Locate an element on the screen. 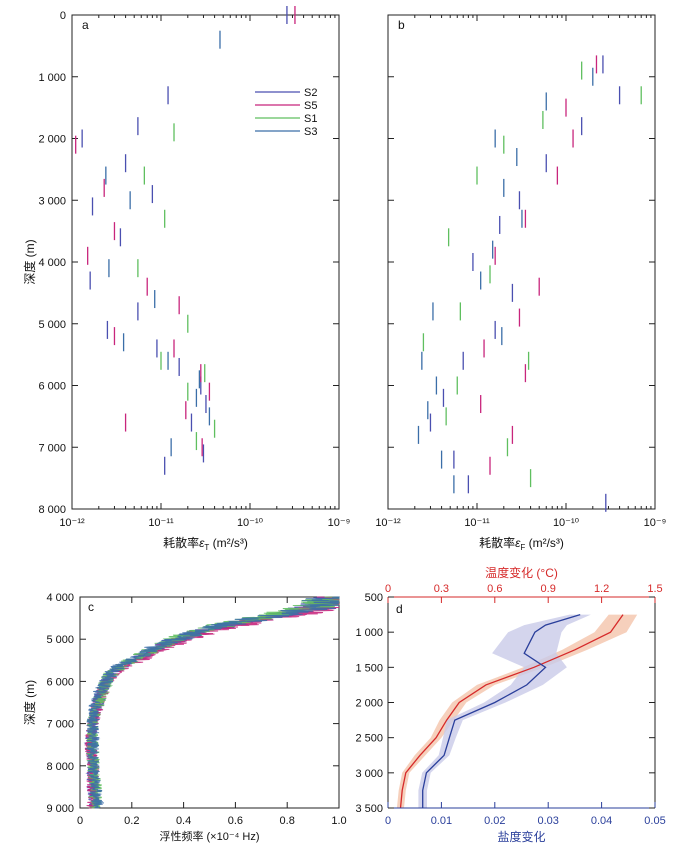  panel-c-S3-profile is located at coordinates (212, 702).